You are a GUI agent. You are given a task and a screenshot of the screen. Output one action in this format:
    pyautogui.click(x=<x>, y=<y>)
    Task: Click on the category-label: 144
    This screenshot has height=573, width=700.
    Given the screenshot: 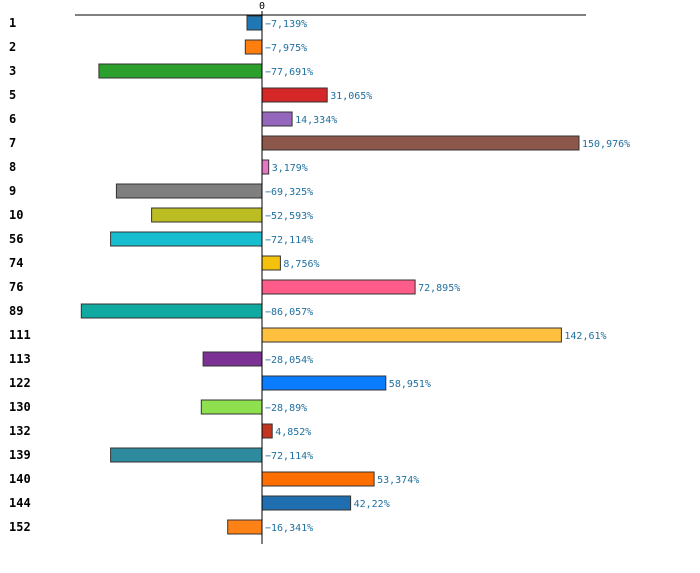 What is the action you would take?
    pyautogui.click(x=20, y=503)
    